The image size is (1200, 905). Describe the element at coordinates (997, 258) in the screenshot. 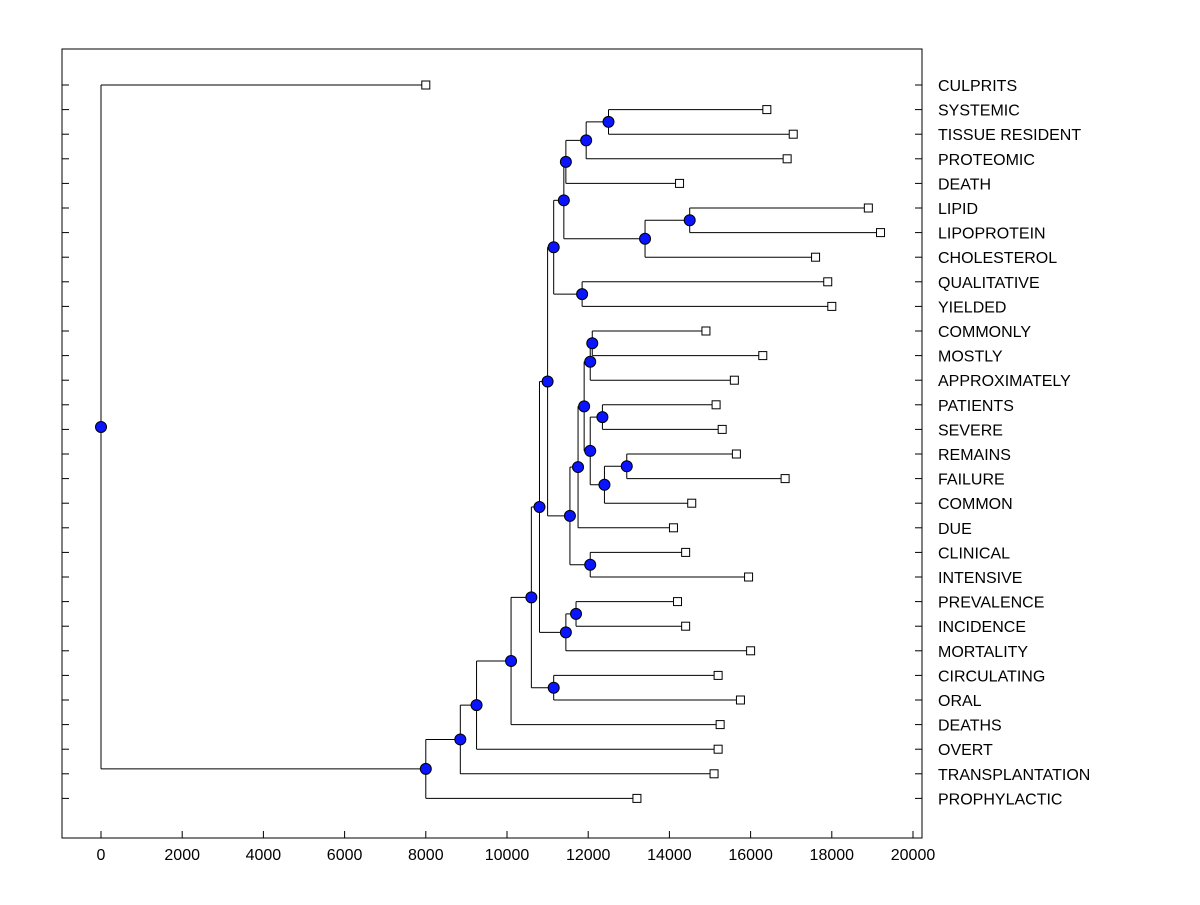

I see `leaf-label: CHOLESTEROL` at that location.